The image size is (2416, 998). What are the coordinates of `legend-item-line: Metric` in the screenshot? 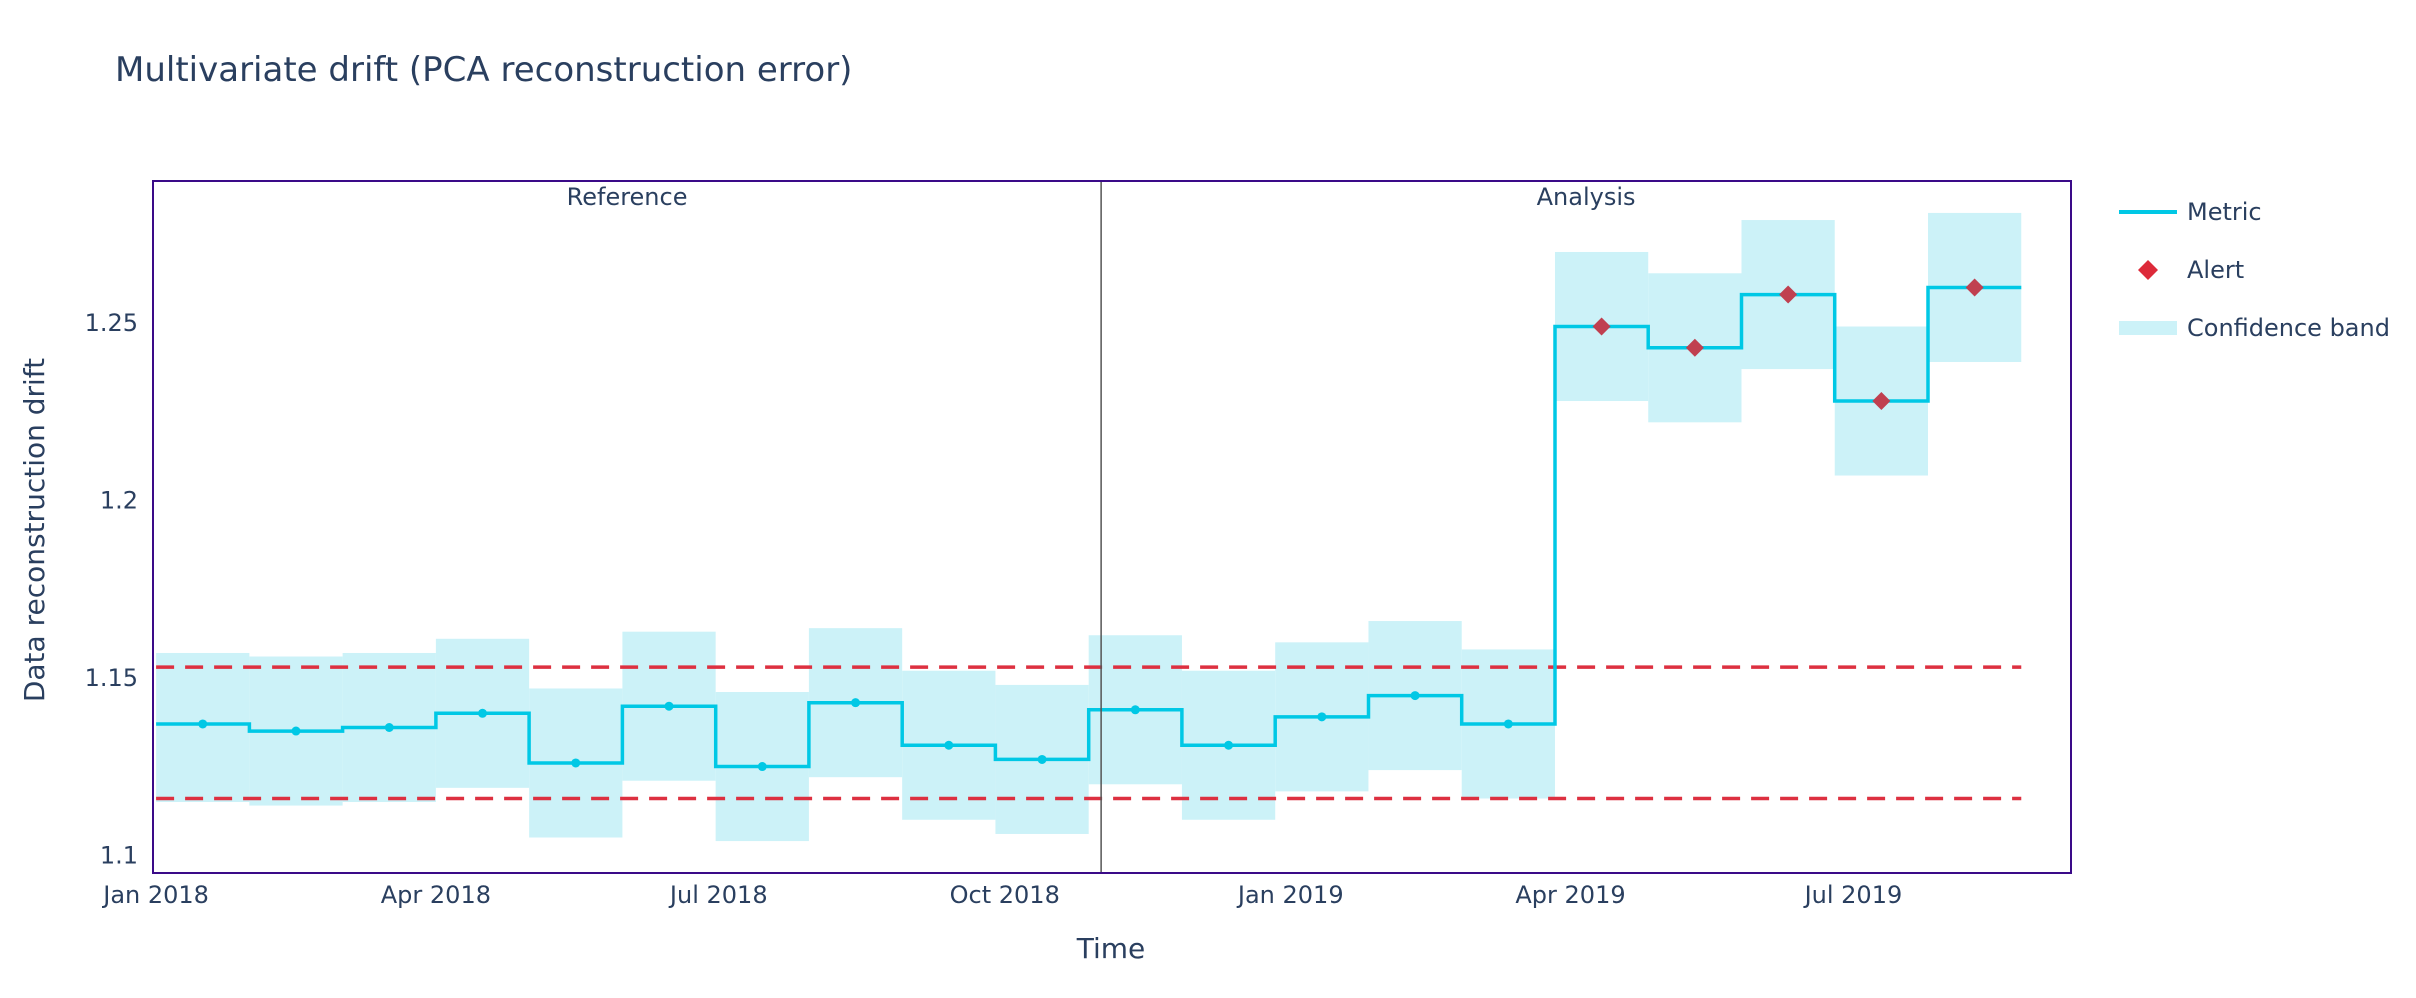 It's located at (2190, 212).